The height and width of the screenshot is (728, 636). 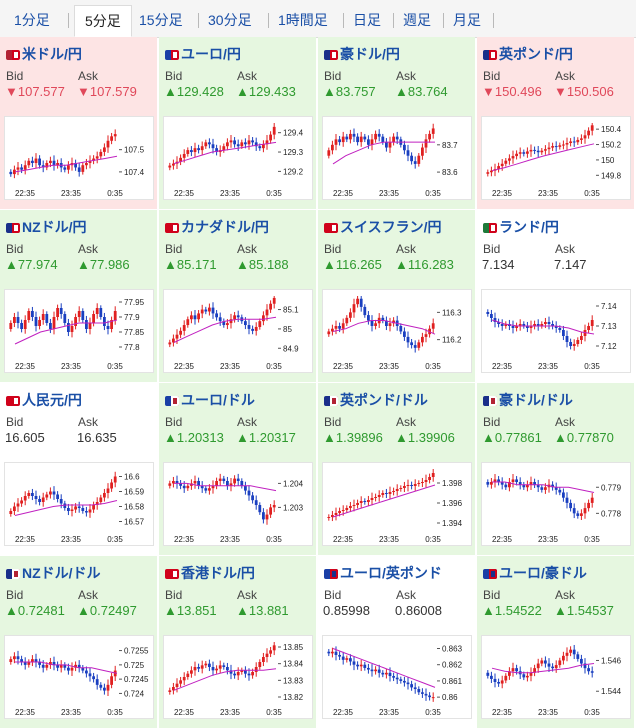 What do you see at coordinates (44, 399) in the screenshot?
I see `pair-title: 人民元/円` at bounding box center [44, 399].